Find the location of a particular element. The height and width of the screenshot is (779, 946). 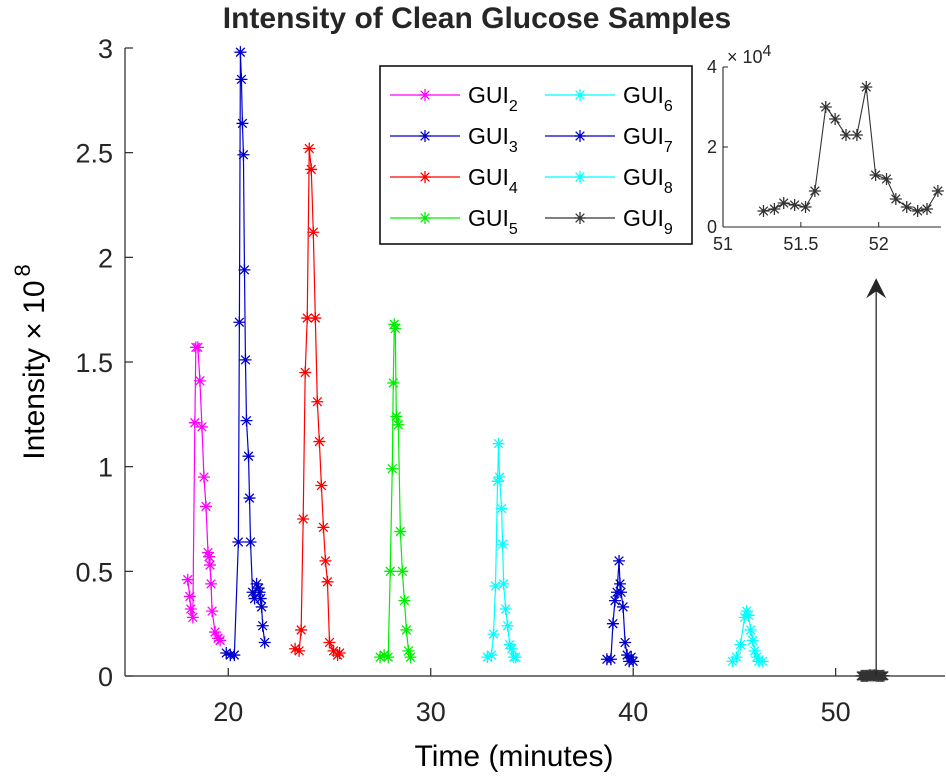

y-tick-label: 2.5 is located at coordinates (94, 154).